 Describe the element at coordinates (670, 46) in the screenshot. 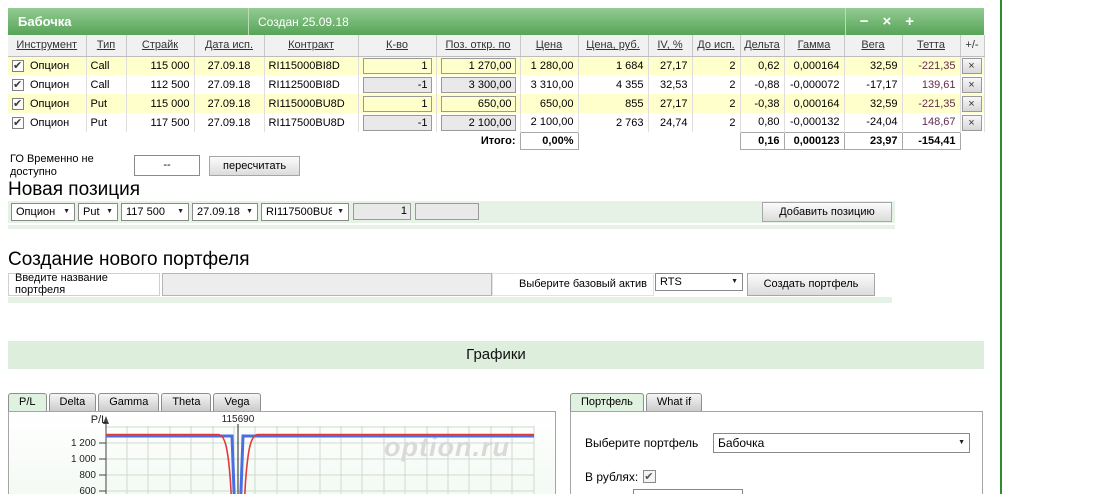

I see `col-header-iv: IV, %` at that location.